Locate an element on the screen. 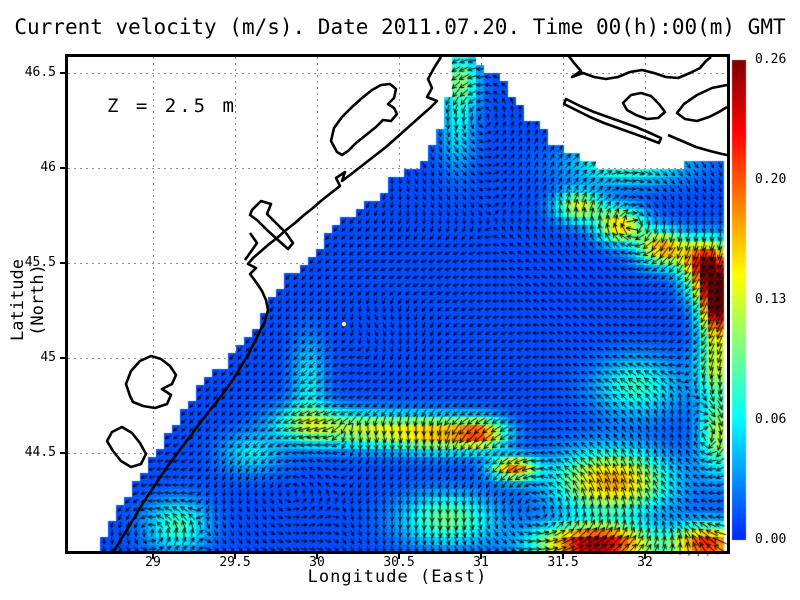 Image resolution: width=800 pixels, height=600 pixels. x-tick-label: 29.5 is located at coordinates (235, 562).